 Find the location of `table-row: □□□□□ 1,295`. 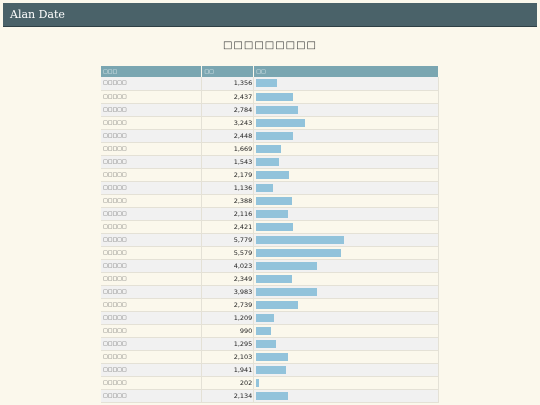

table-row: □□□□□ 1,295 is located at coordinates (270, 344).